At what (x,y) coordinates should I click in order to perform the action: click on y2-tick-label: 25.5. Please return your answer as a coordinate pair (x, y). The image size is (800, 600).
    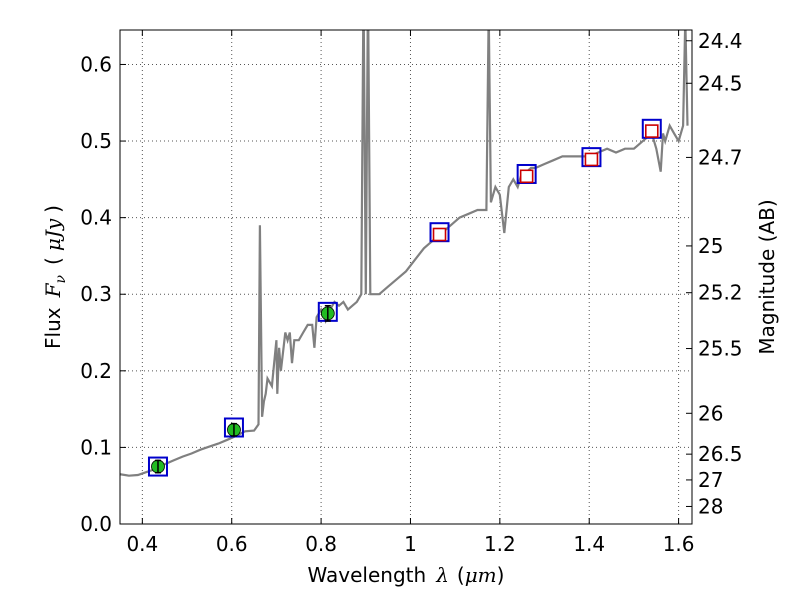
    Looking at the image, I should click on (720, 349).